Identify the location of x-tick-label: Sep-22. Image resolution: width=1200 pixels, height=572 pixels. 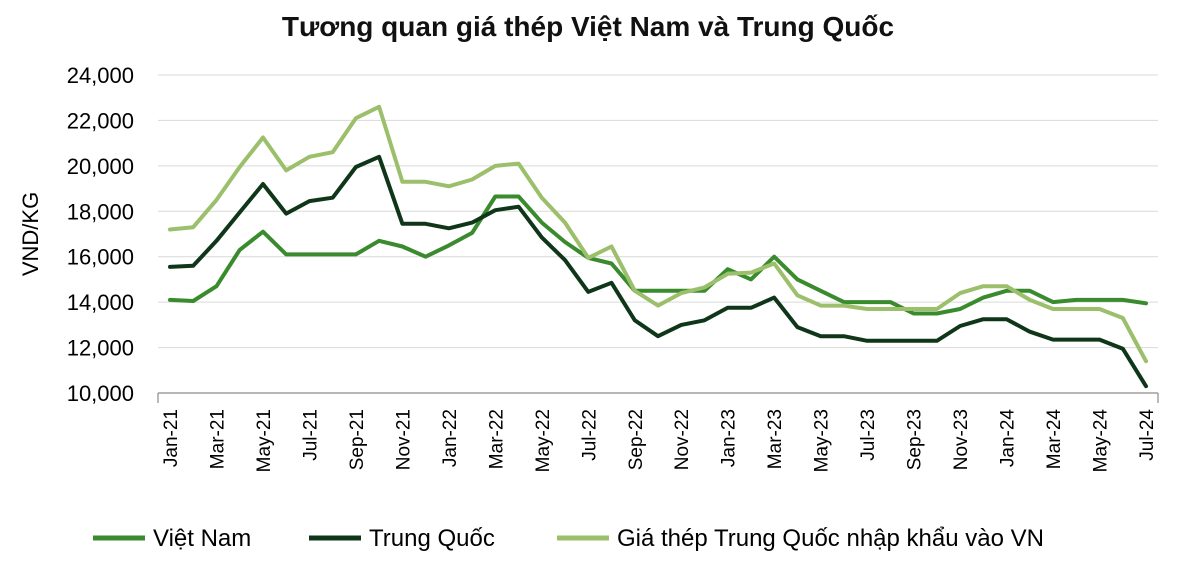
(636, 439).